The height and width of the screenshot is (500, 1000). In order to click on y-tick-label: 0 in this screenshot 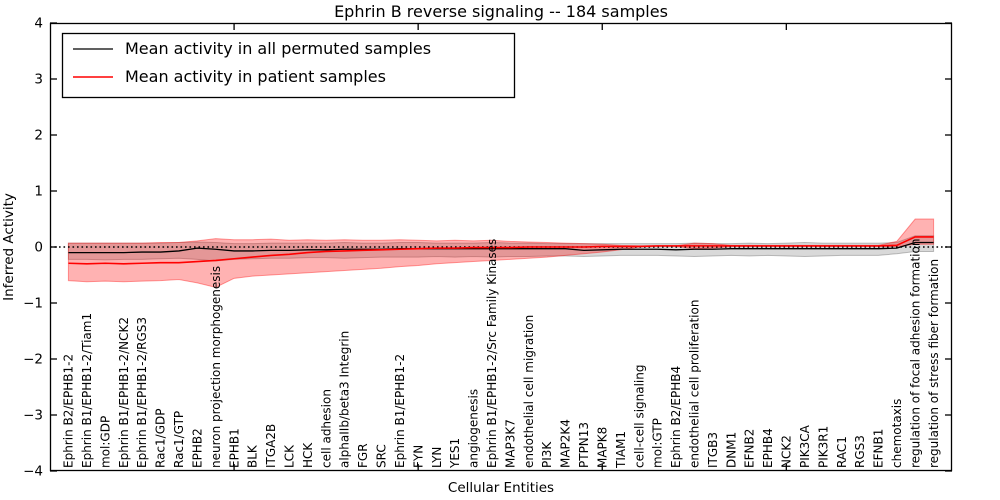, I will do `click(38, 248)`.